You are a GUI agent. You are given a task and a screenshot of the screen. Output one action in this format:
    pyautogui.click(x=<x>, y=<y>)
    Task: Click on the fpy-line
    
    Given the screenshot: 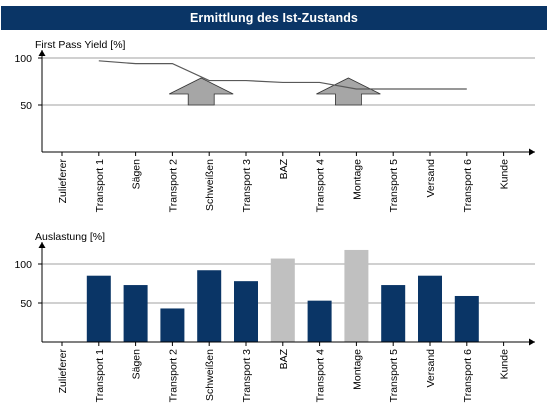 What is the action you would take?
    pyautogui.click(x=282, y=75)
    